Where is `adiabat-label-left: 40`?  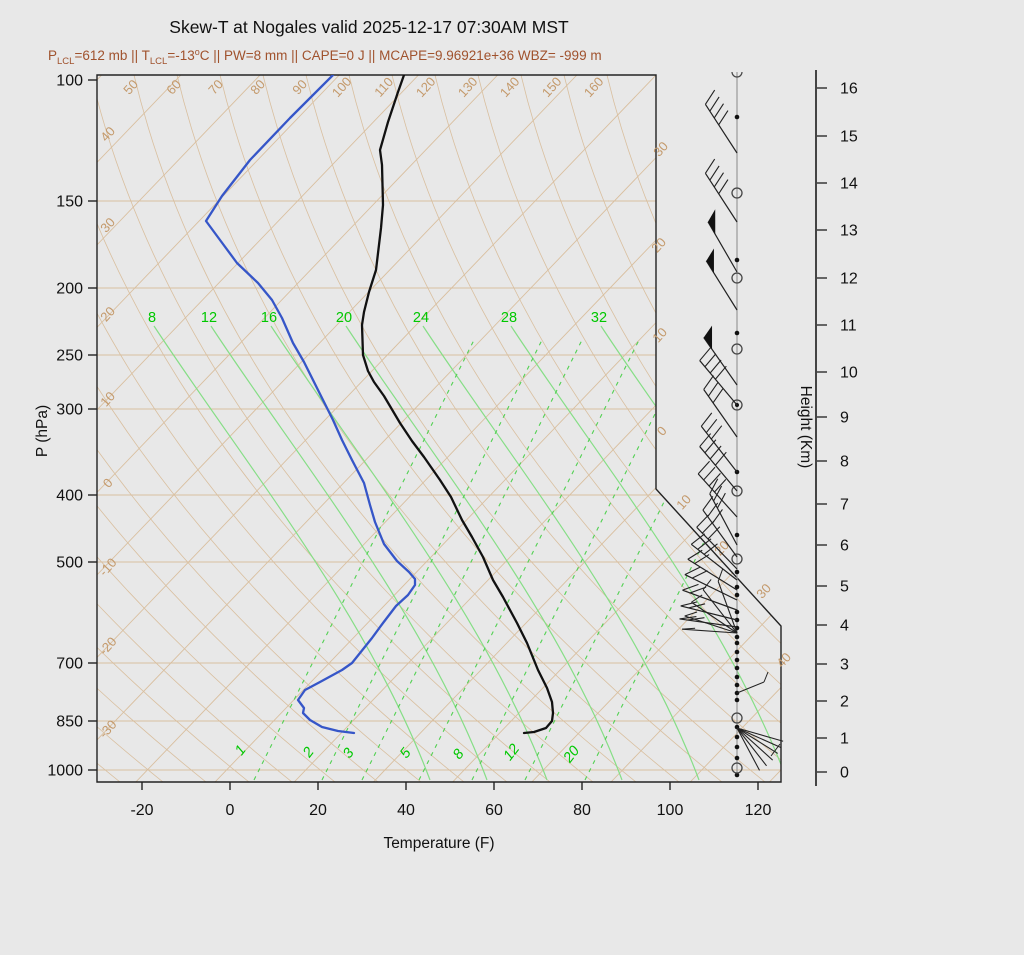 adiabat-label-left: 40 is located at coordinates (107, 134).